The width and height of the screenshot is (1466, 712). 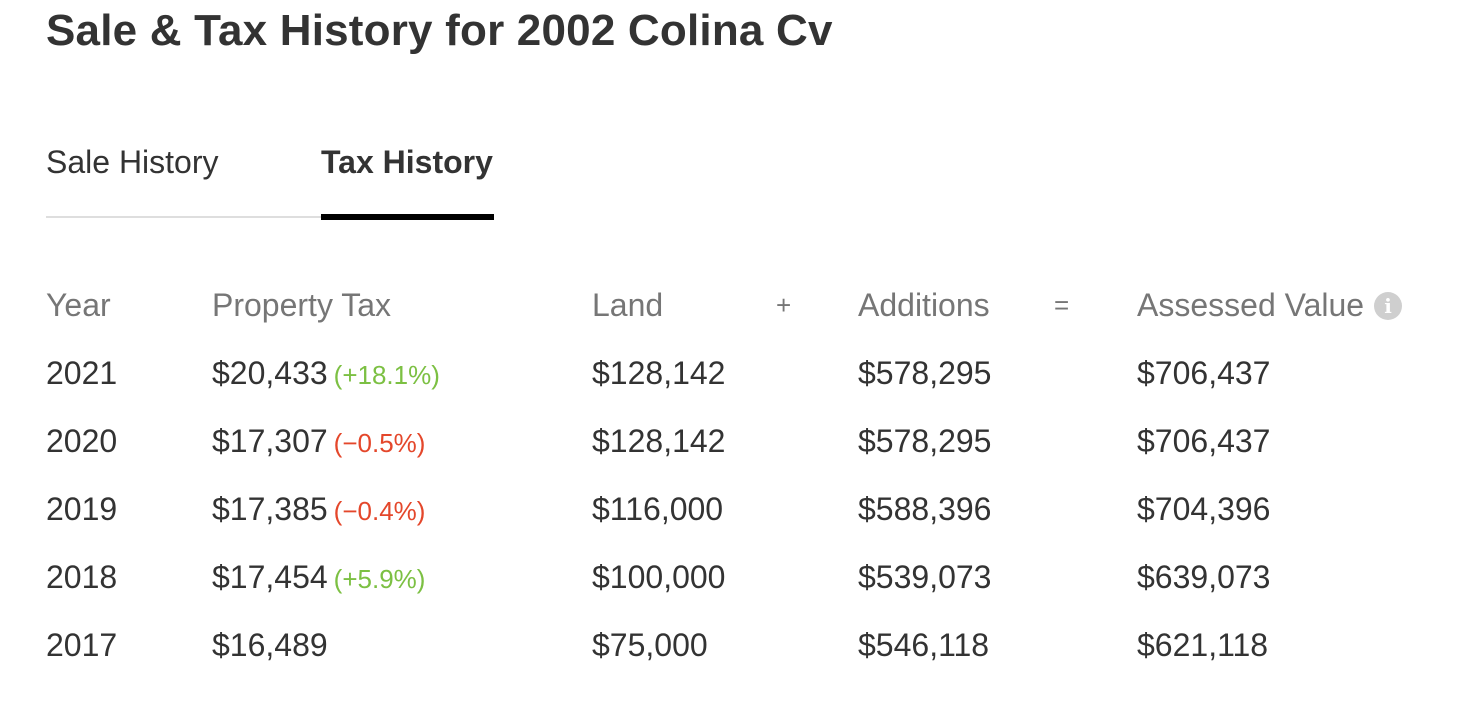 What do you see at coordinates (270, 509) in the screenshot?
I see `property-tax-value: $17,385` at bounding box center [270, 509].